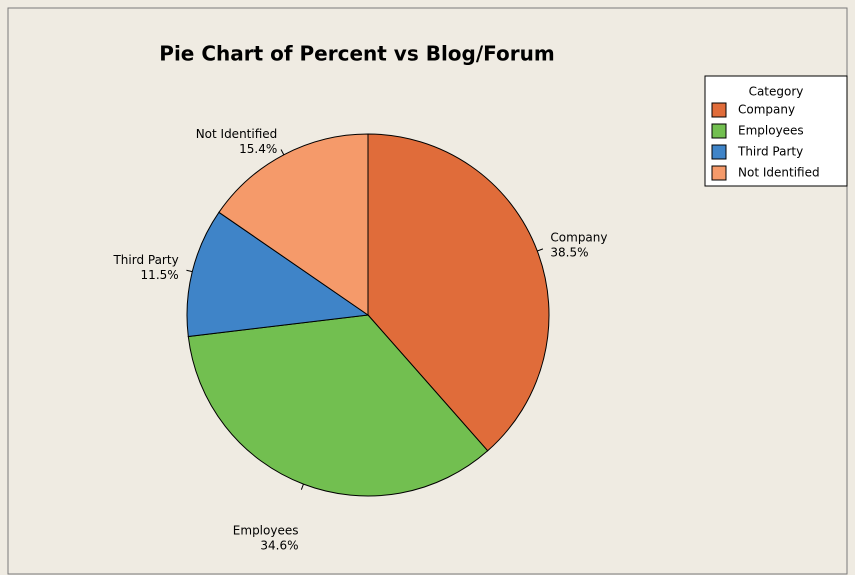  What do you see at coordinates (279, 546) in the screenshot?
I see `slice-value-label: 34.6%` at bounding box center [279, 546].